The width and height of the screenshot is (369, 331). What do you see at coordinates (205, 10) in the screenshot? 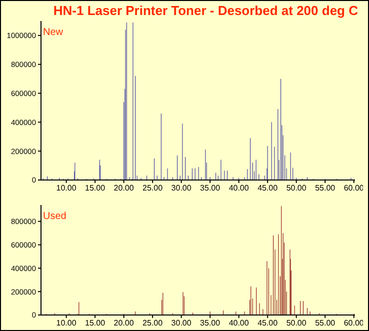
I see `chart-title: HN-1 Laser Printer Toner - Desorbed at 200 deg C` at bounding box center [205, 10].